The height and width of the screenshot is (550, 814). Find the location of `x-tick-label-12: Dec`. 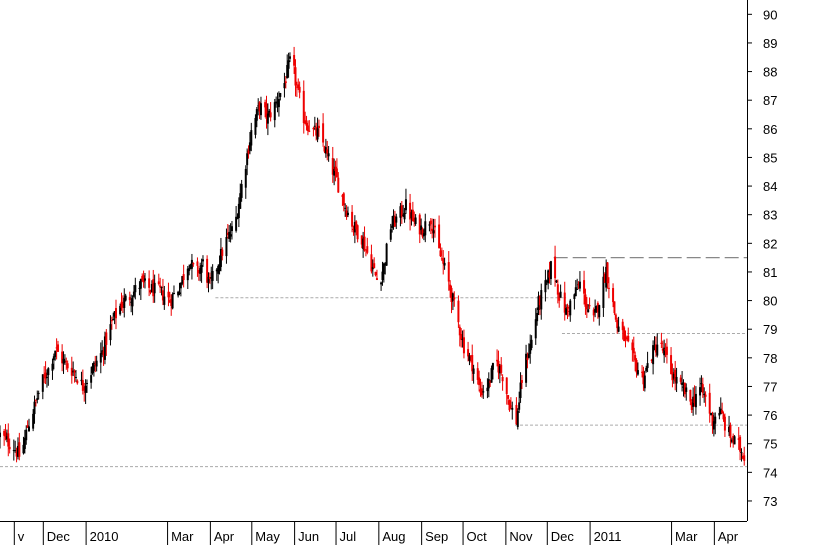

x-tick-label-12: Dec is located at coordinates (563, 536).